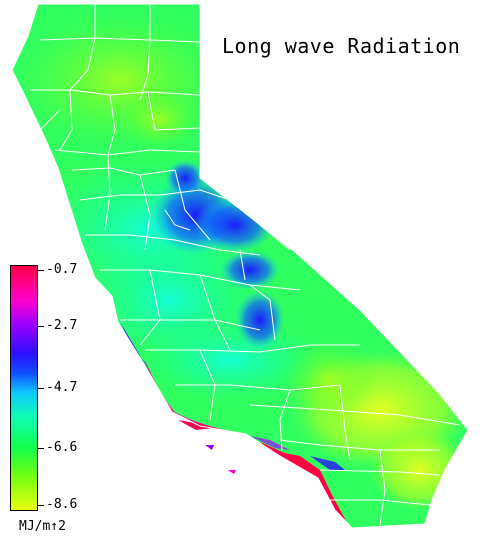 This screenshot has height=550, width=500. What do you see at coordinates (62, 447) in the screenshot?
I see `legend-tick-label: -6.6` at bounding box center [62, 447].